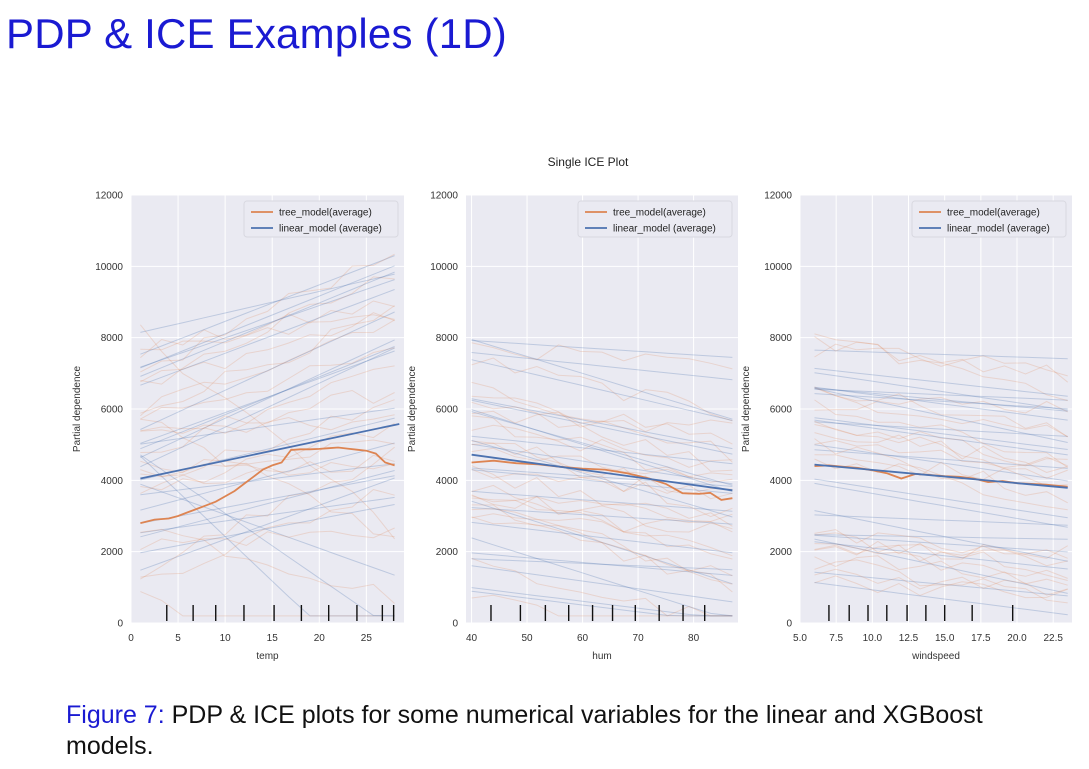 This screenshot has width=1089, height=769. I want to click on x-tick-label: 25, so click(367, 638).